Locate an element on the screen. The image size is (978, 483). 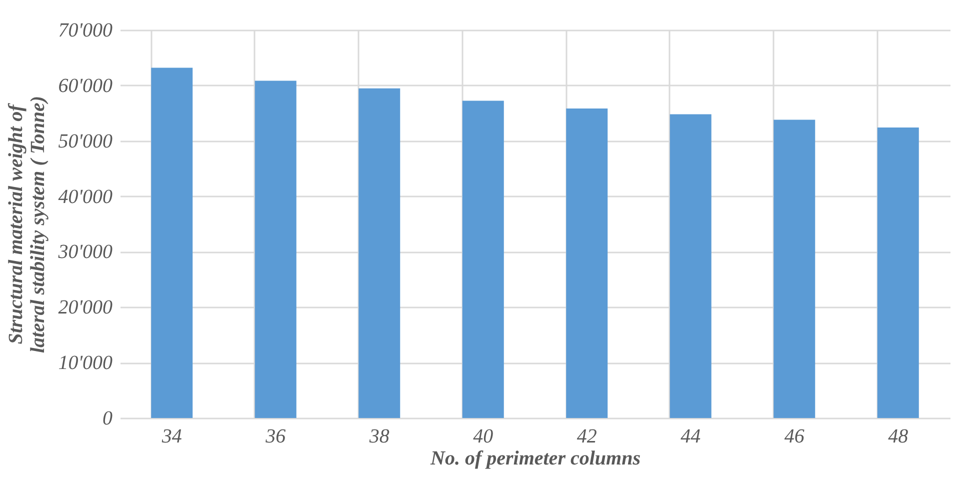
y-tick-label: 40'000 is located at coordinates (85, 197).